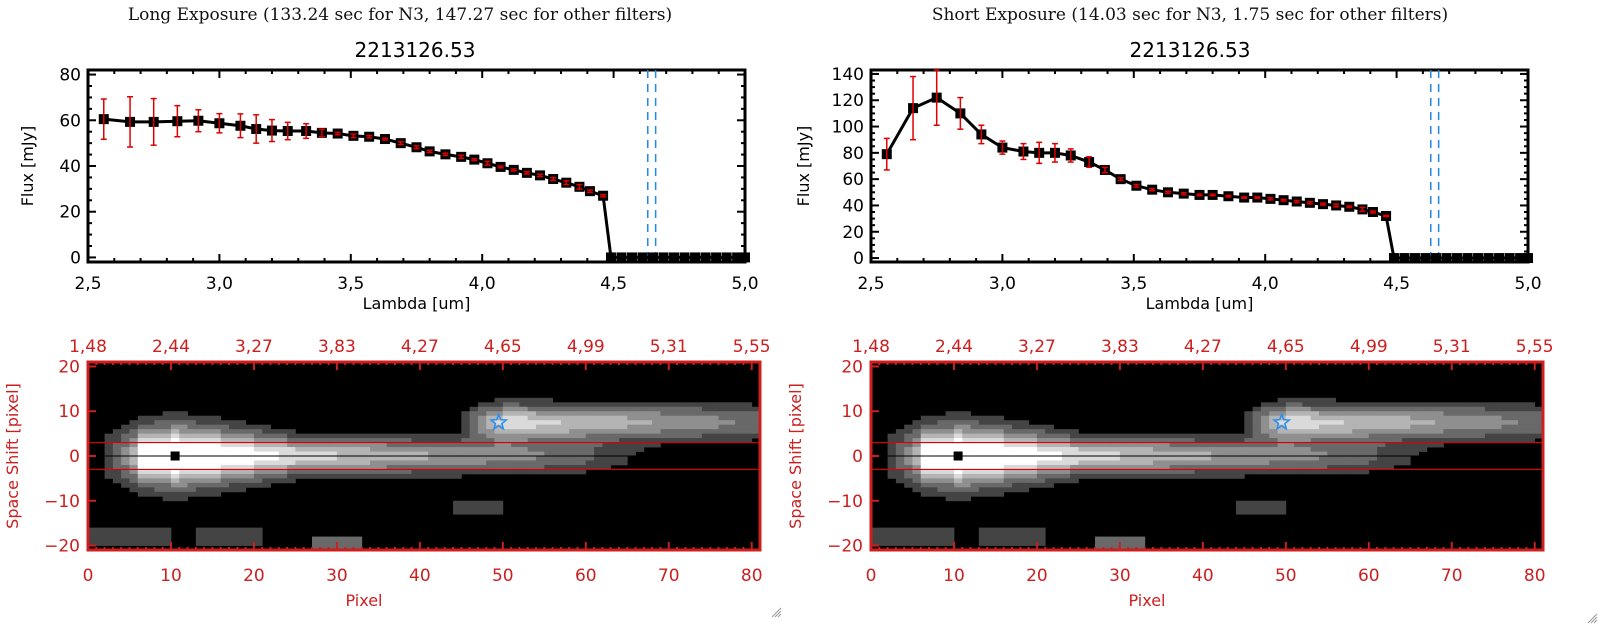 This screenshot has height=630, width=1600. Describe the element at coordinates (958, 456) in the screenshot. I see `source-marker` at that location.